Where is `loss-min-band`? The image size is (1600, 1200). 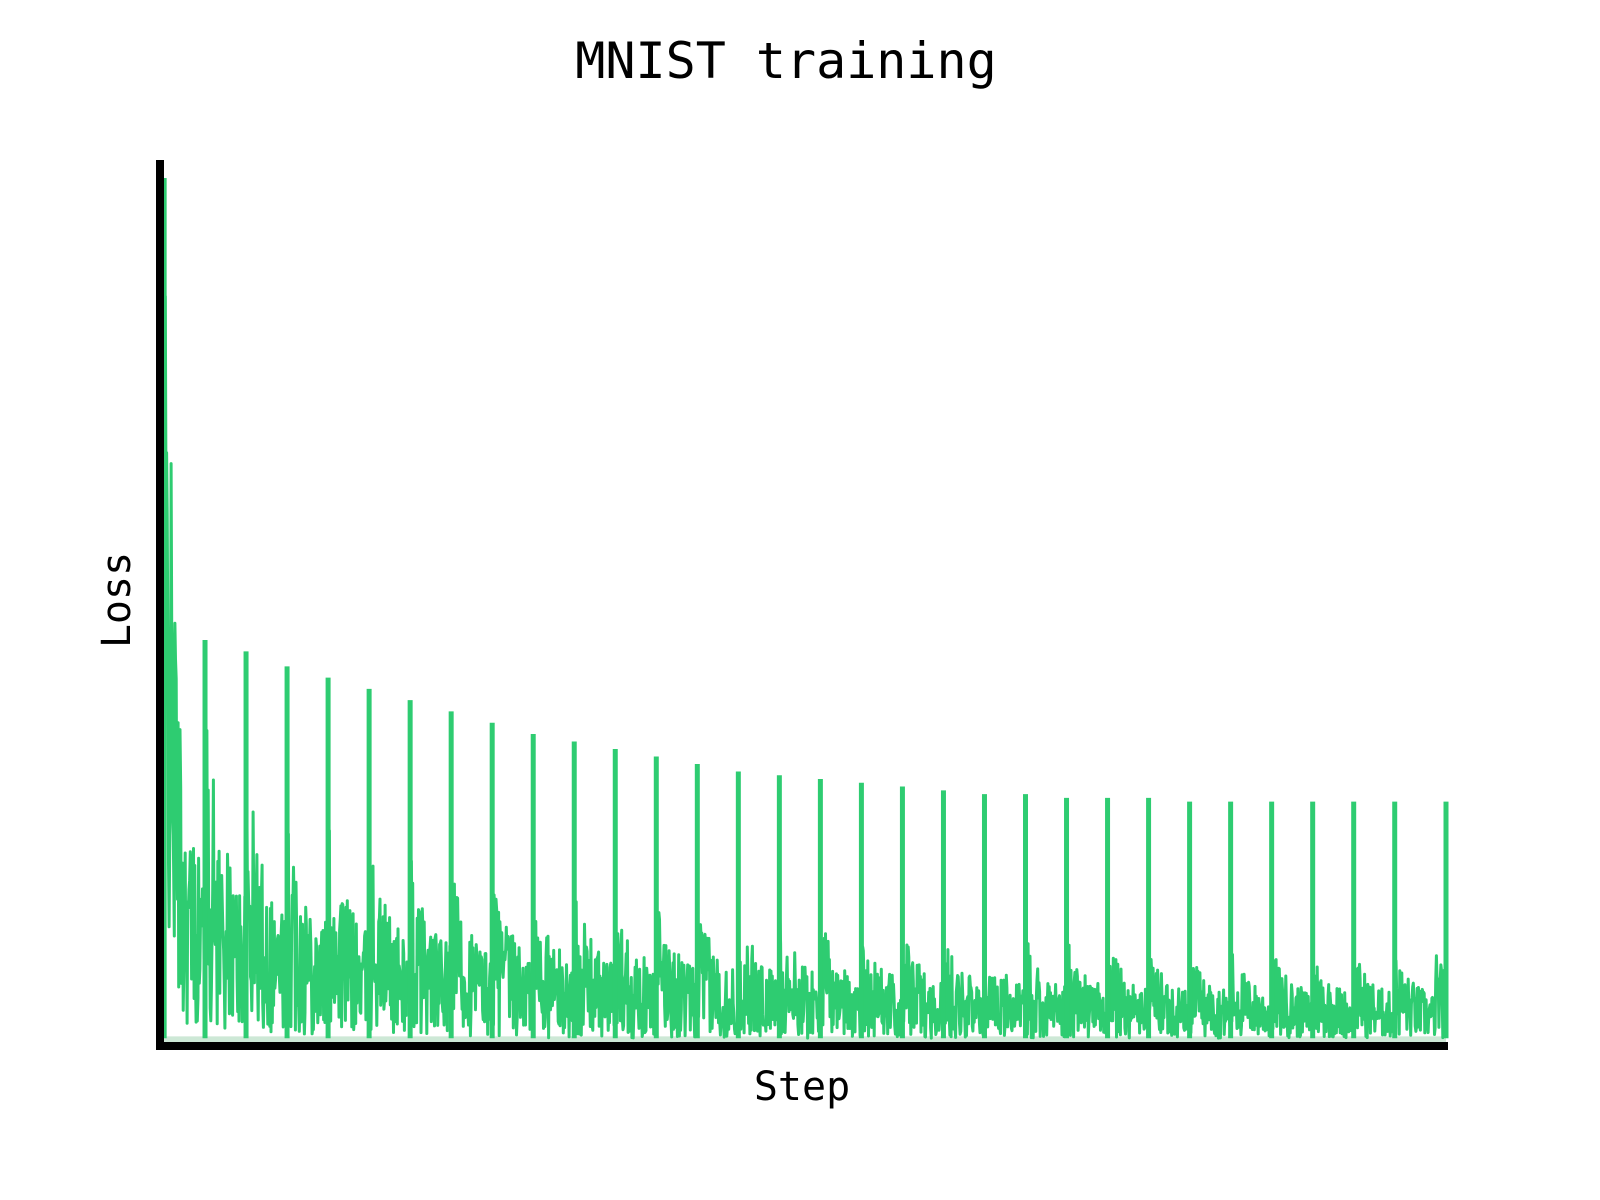
loss-min-band is located at coordinates (805, 1039).